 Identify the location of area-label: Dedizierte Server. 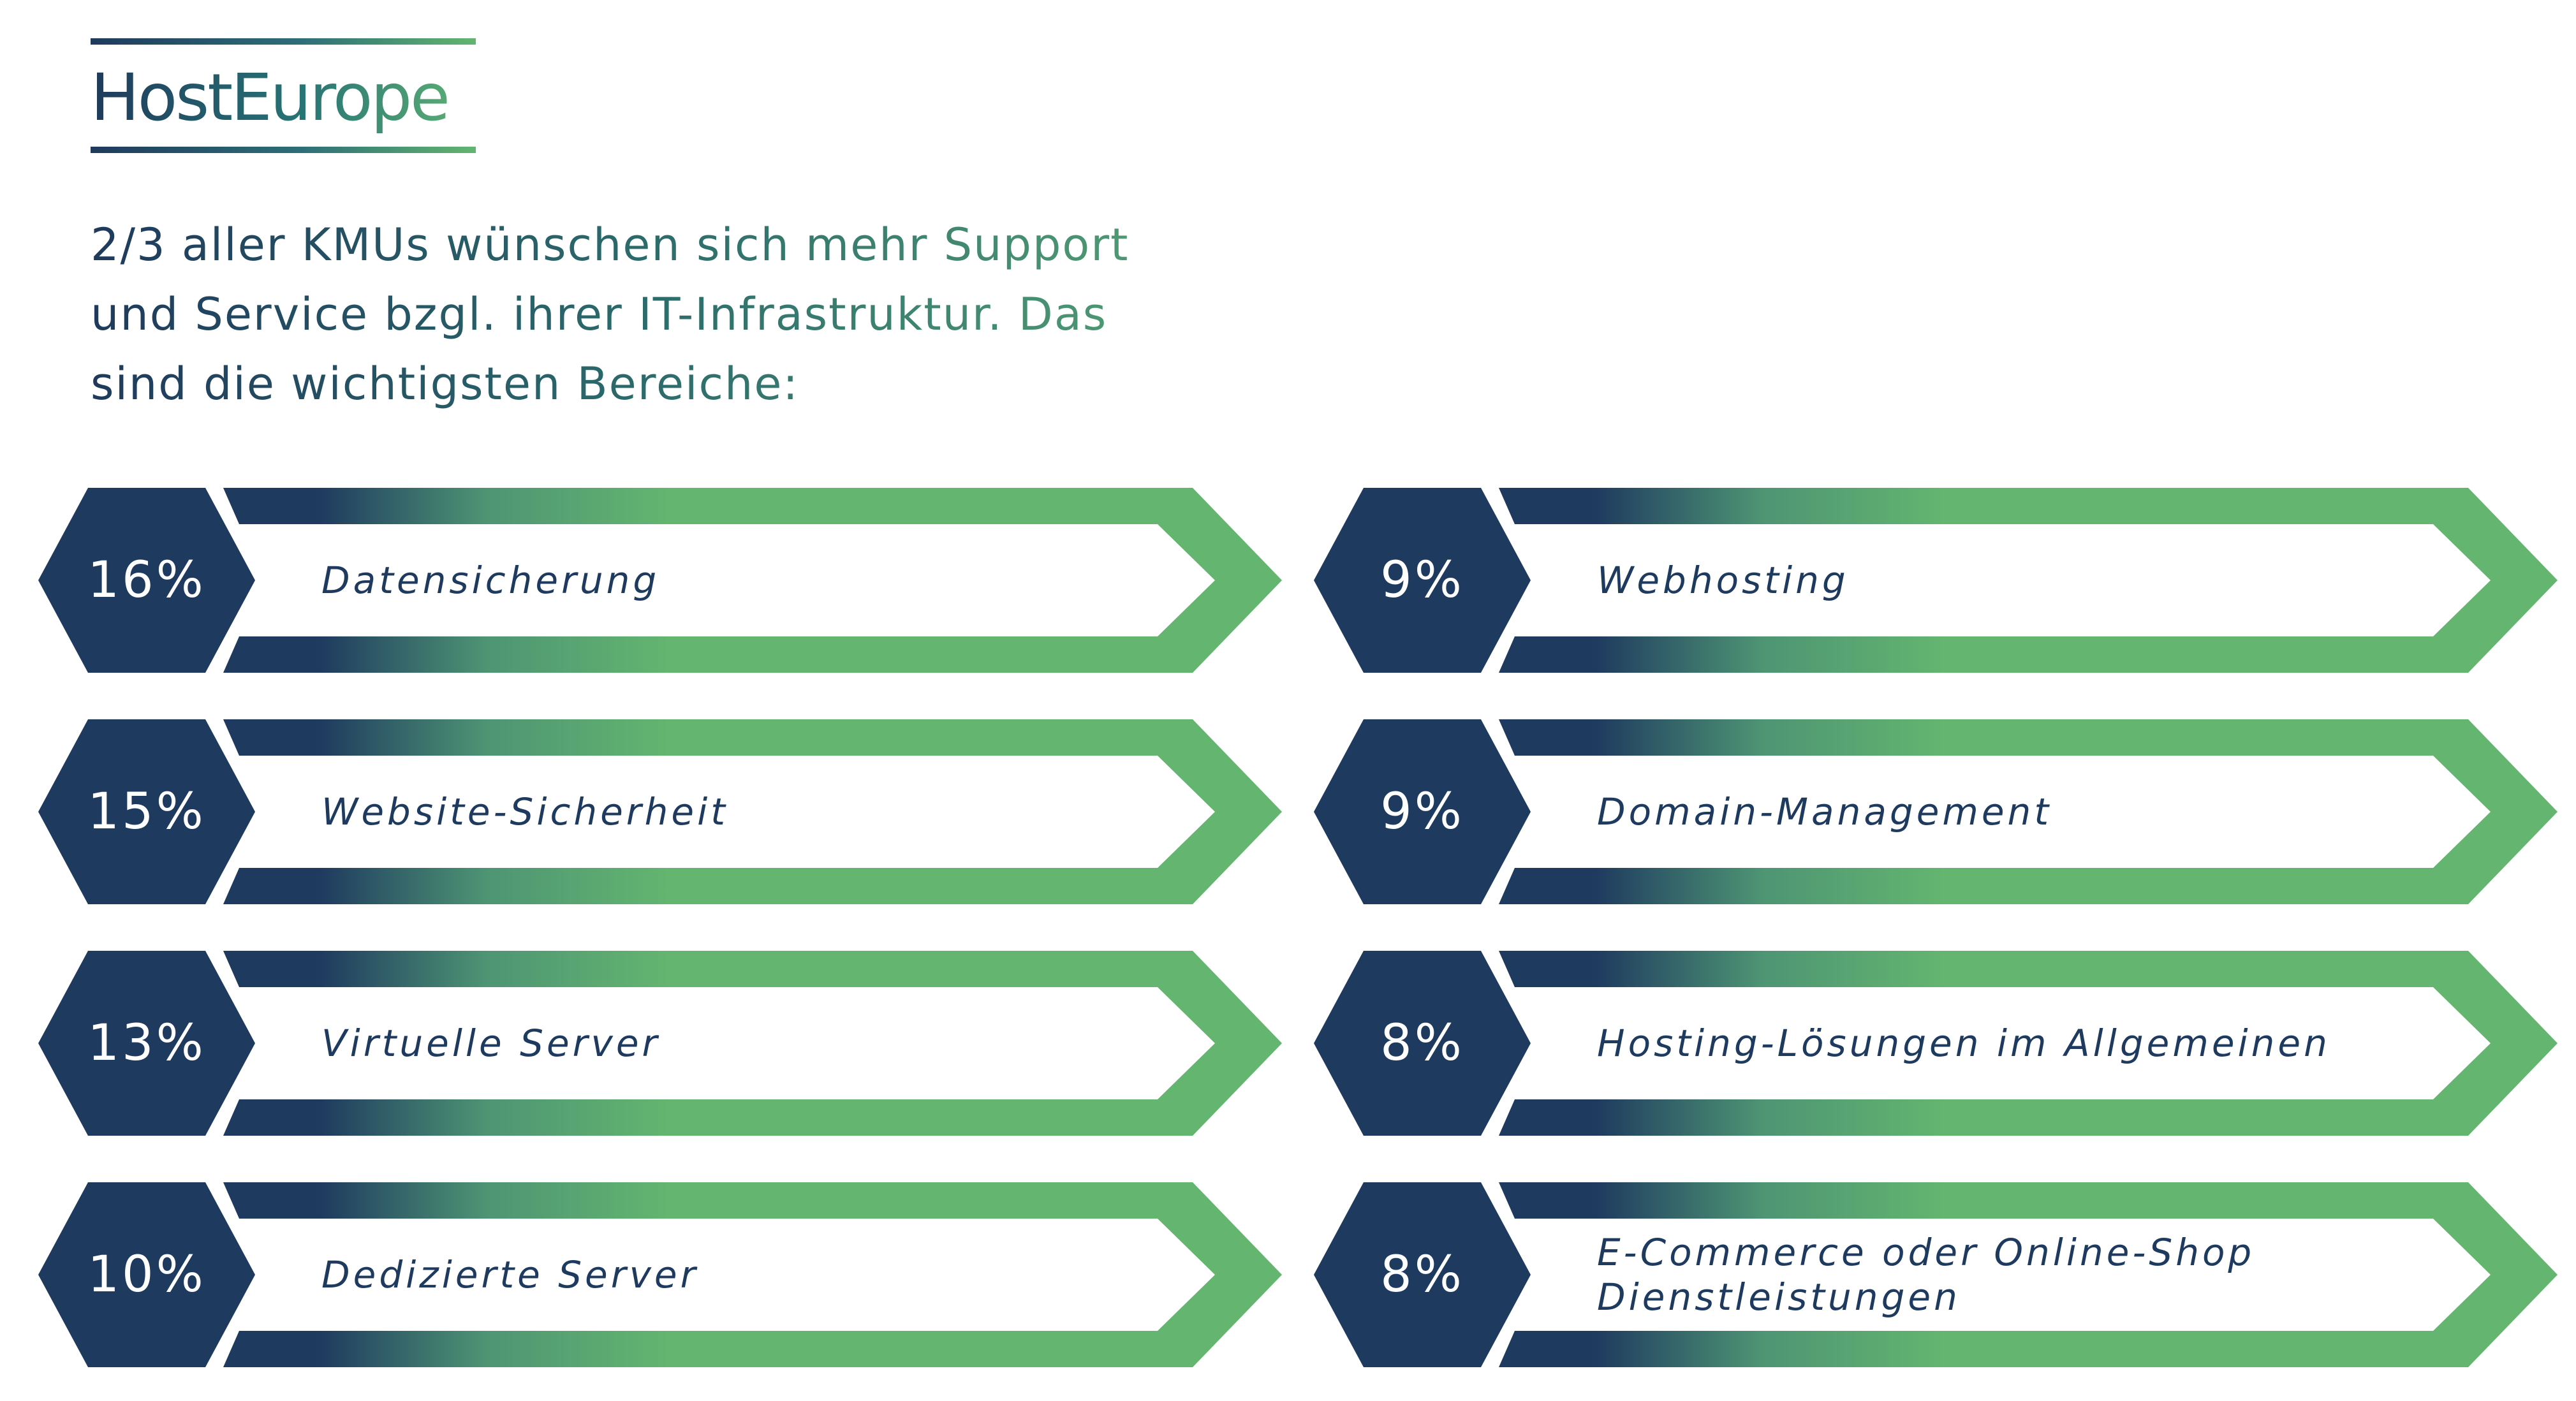
(510, 1274).